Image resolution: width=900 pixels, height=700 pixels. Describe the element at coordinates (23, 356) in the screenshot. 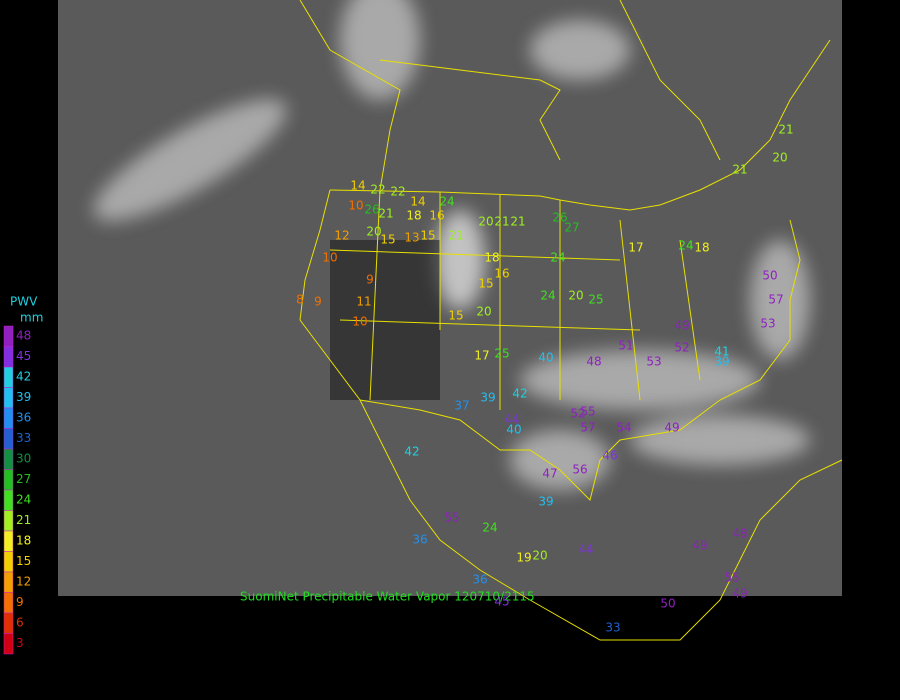

I see `legend-label: 45` at that location.